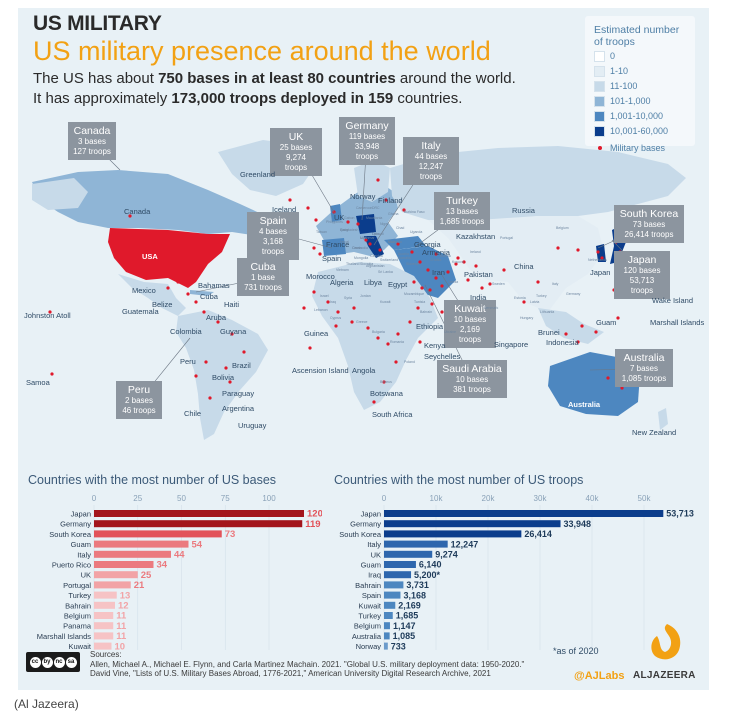 The image size is (729, 726). What do you see at coordinates (547, 312) in the screenshot?
I see `map-label-small: Lithuania` at bounding box center [547, 312].